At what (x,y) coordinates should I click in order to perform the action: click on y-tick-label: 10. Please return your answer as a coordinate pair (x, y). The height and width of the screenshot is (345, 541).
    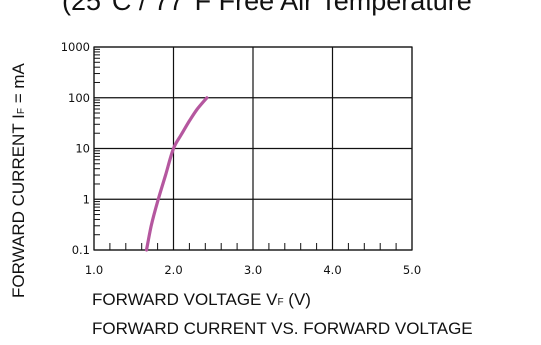
    Looking at the image, I should click on (82, 149).